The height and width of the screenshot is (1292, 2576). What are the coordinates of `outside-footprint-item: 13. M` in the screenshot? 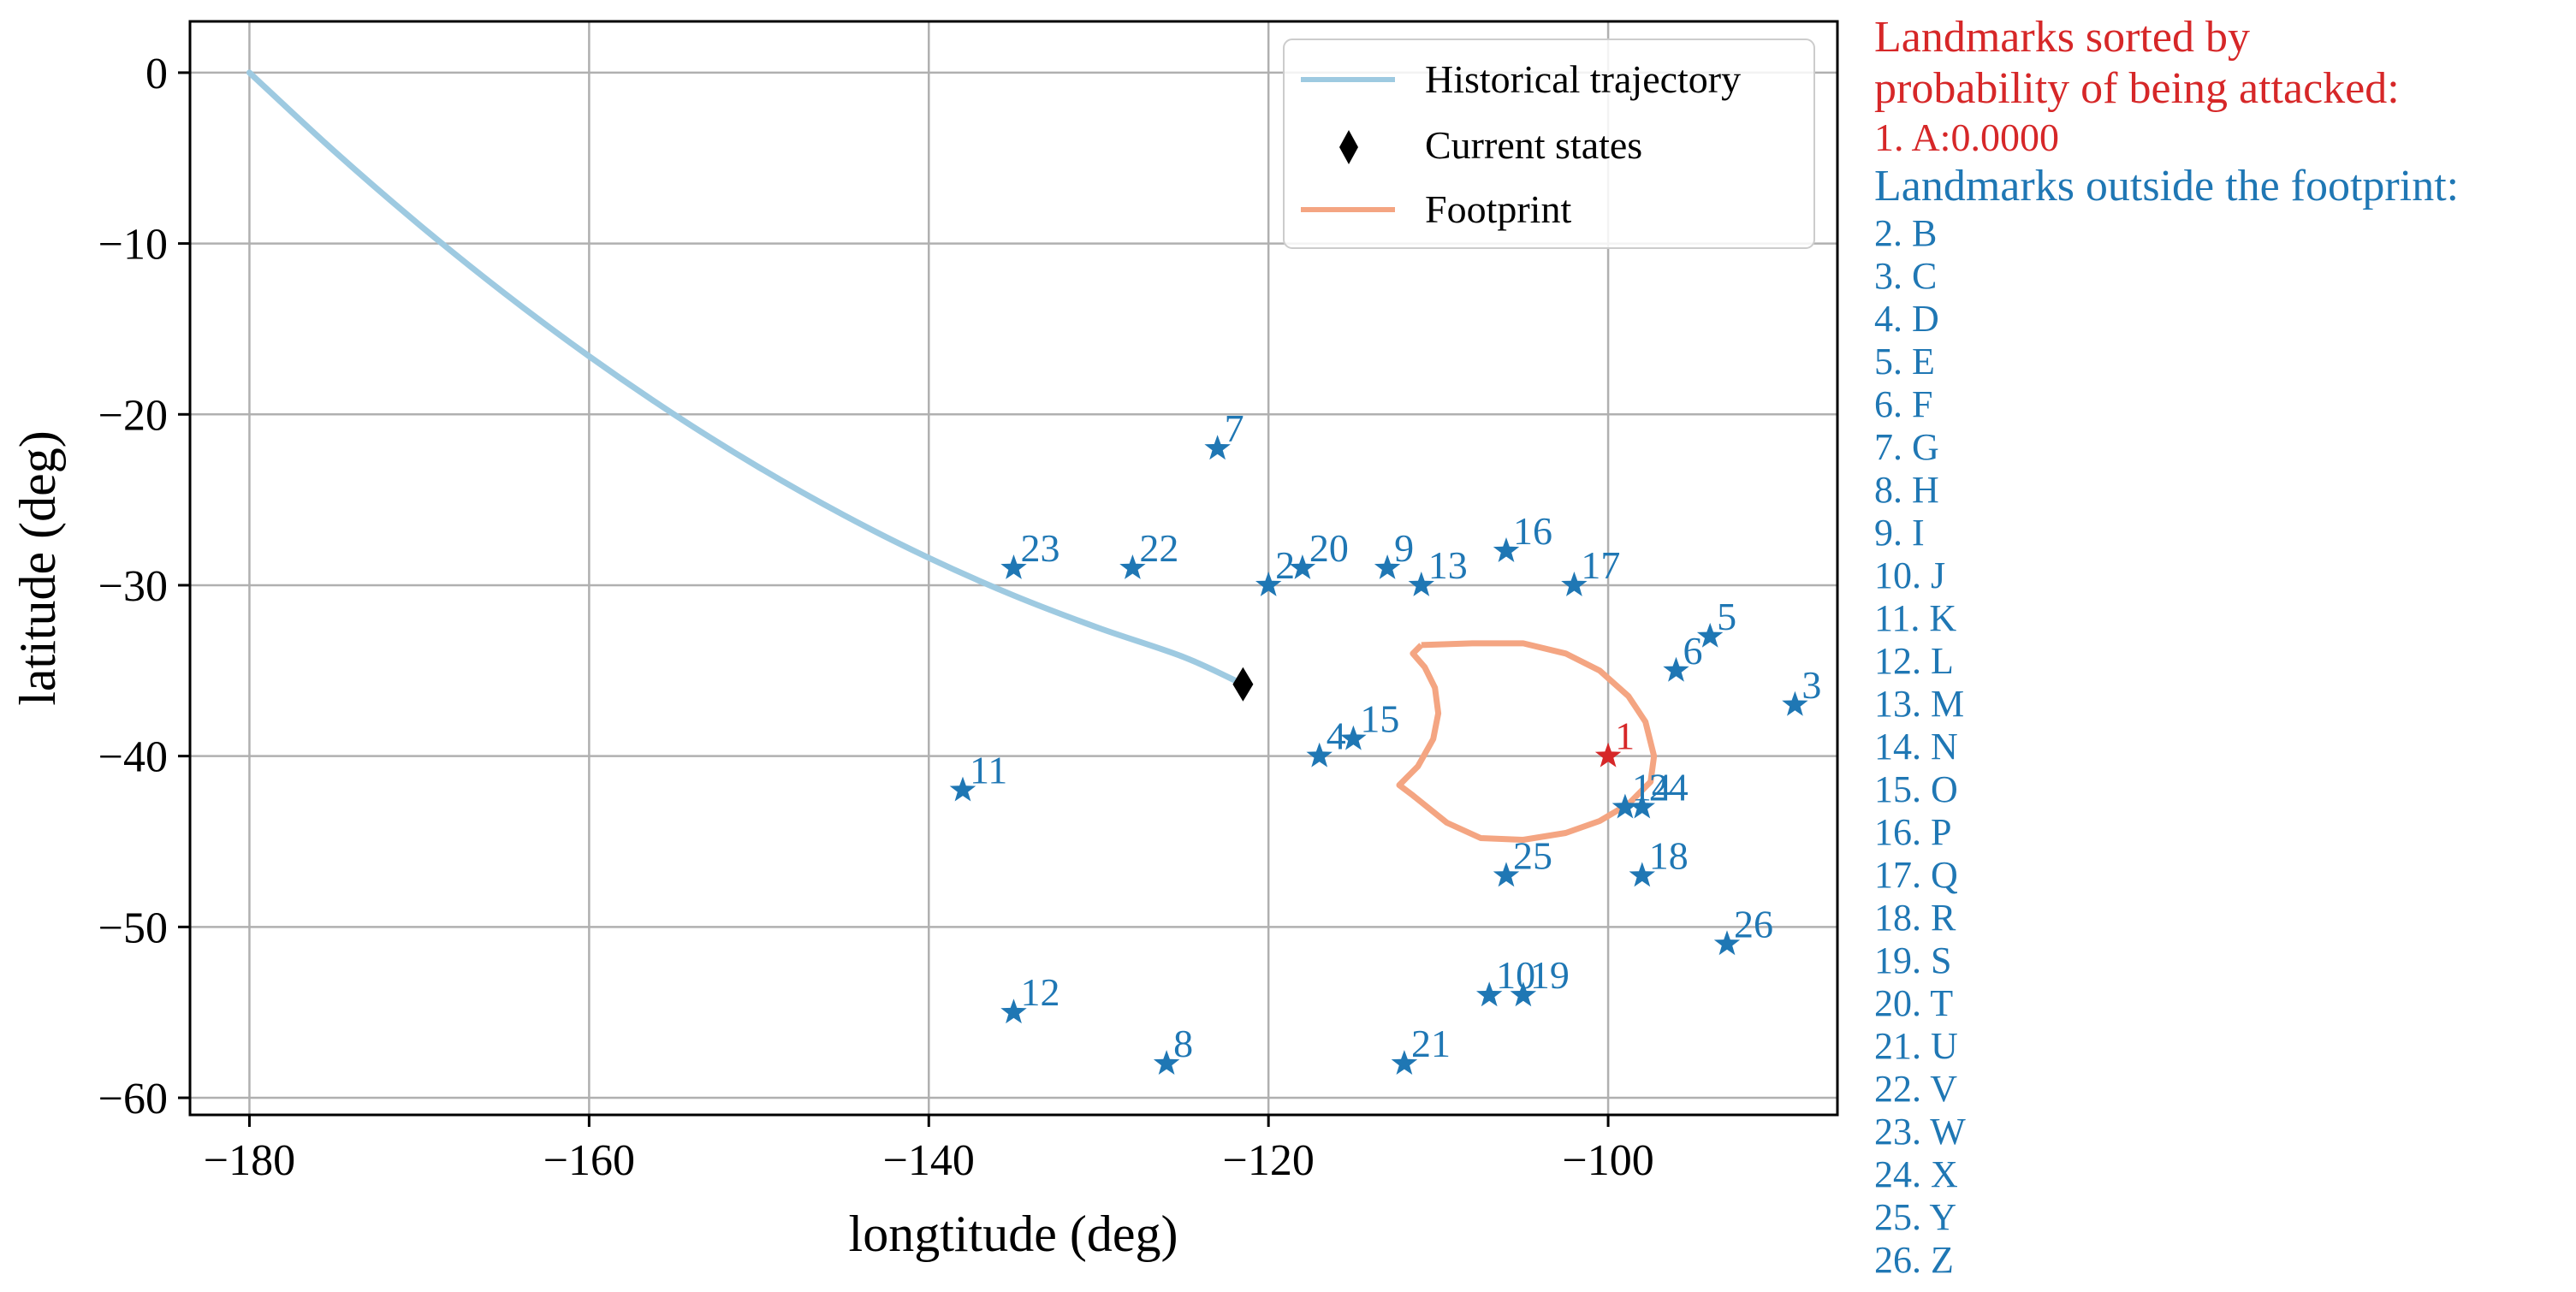 It's located at (1919, 704).